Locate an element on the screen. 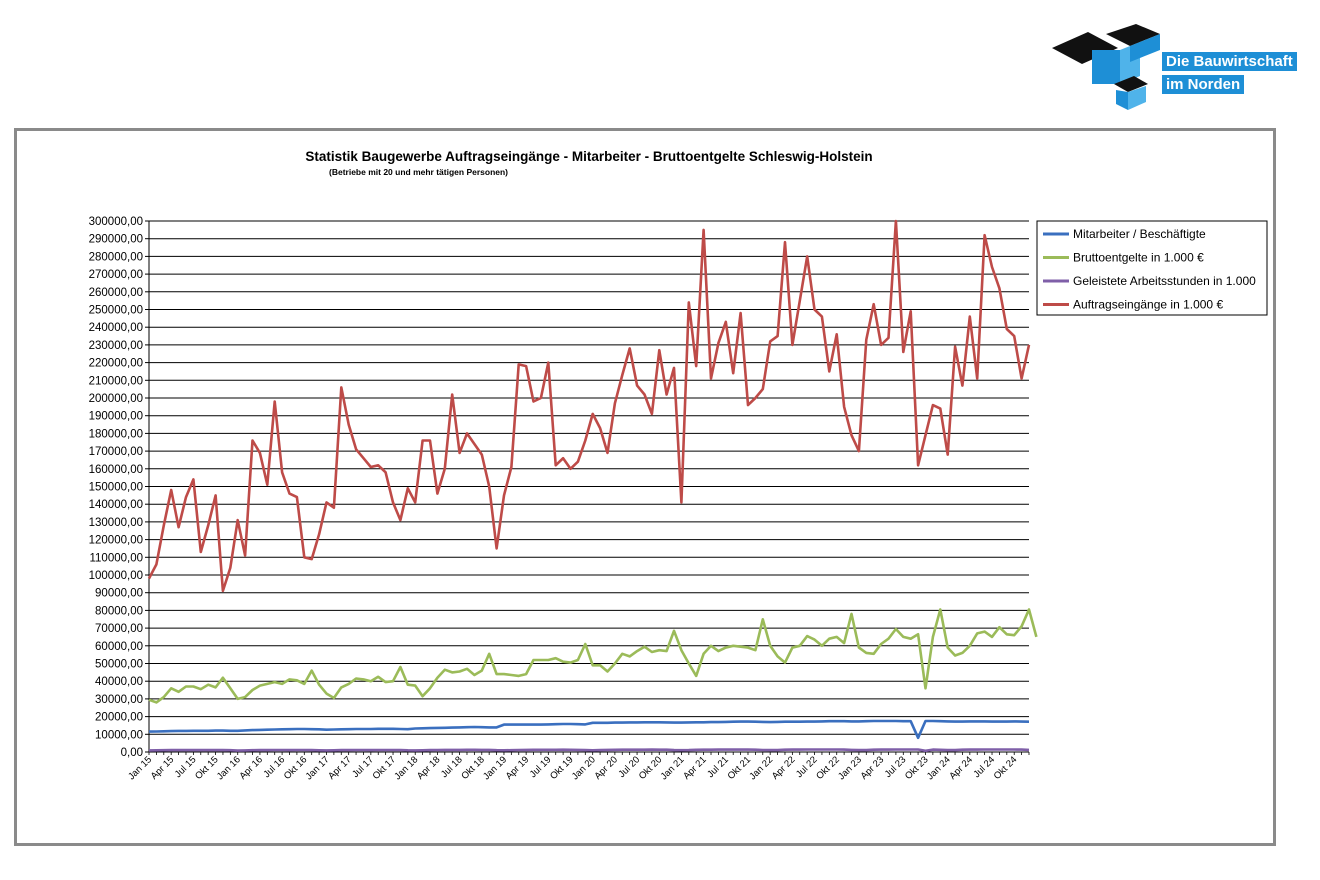 This screenshot has width=1320, height=880. company-logo: Die Bauwirtschaft im Norden is located at coordinates (1185, 67).